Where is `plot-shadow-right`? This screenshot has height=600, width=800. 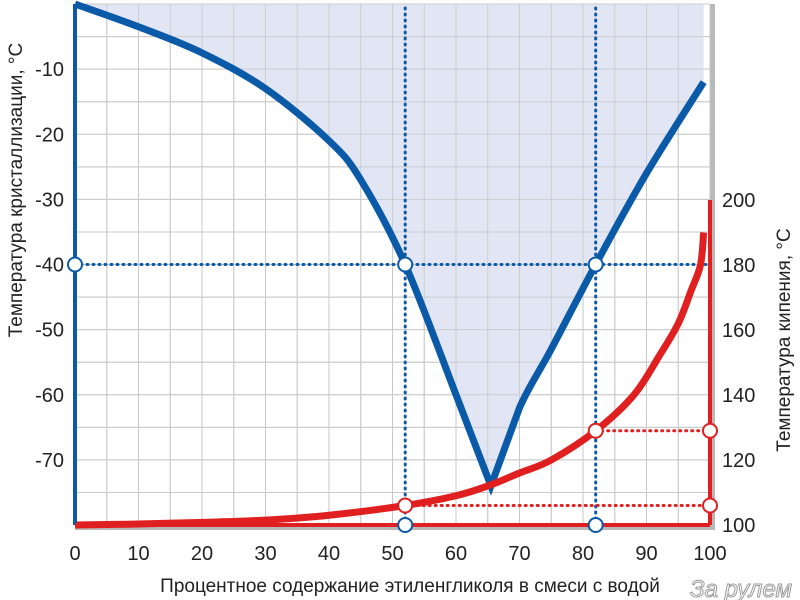 plot-shadow-right is located at coordinates (712, 267).